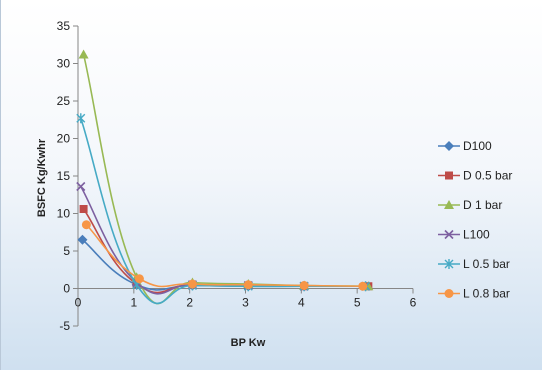 The image size is (542, 370). I want to click on x-tick-label: 2, so click(189, 303).